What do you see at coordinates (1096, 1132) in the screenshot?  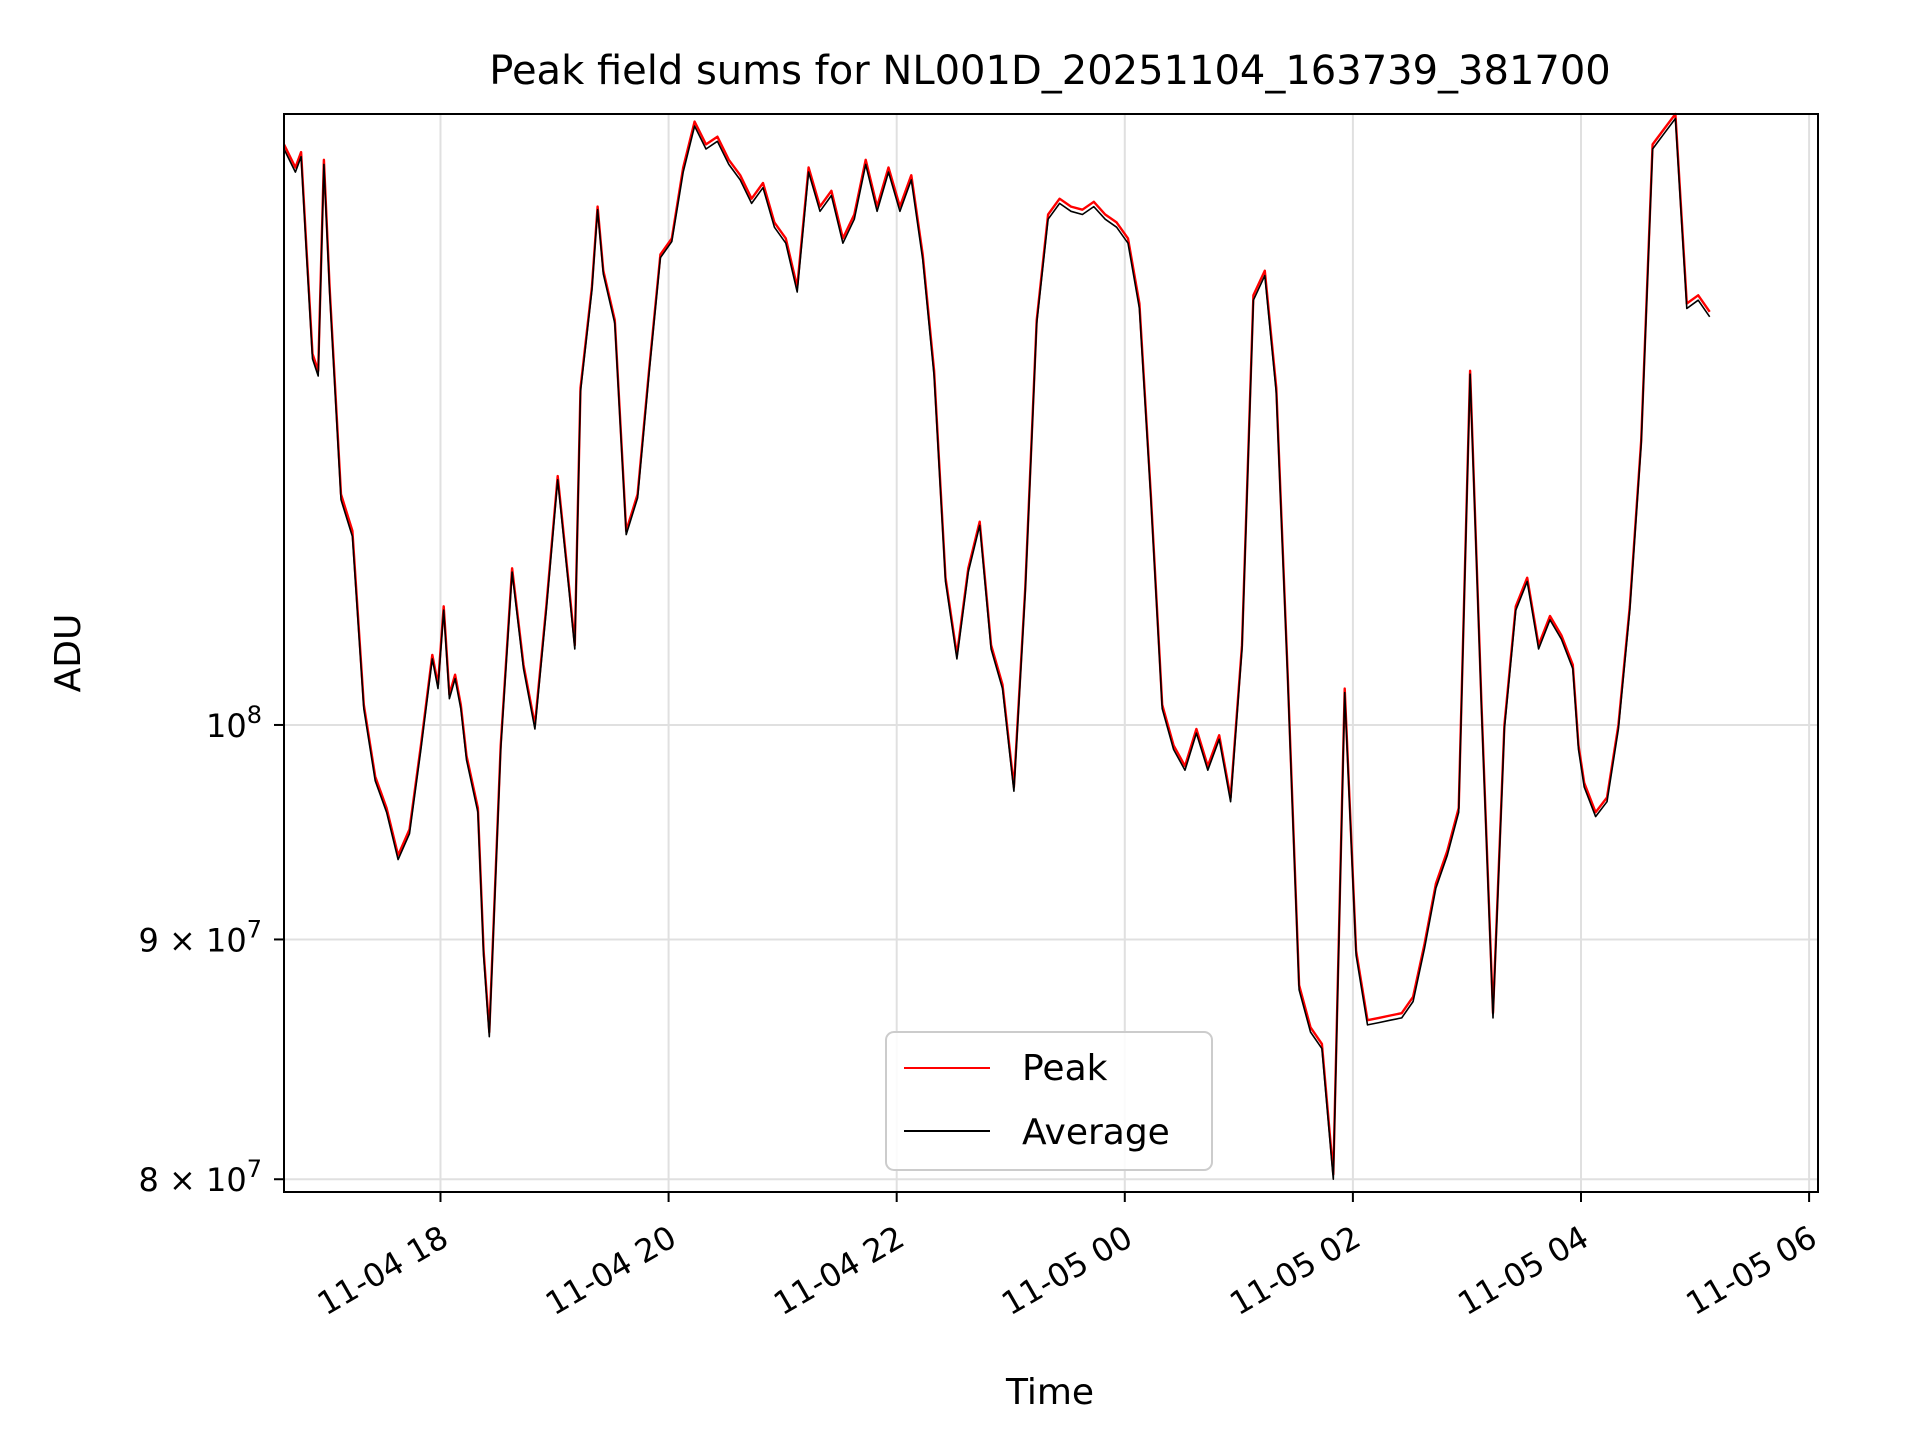 I see `legend-label-average: Average` at bounding box center [1096, 1132].